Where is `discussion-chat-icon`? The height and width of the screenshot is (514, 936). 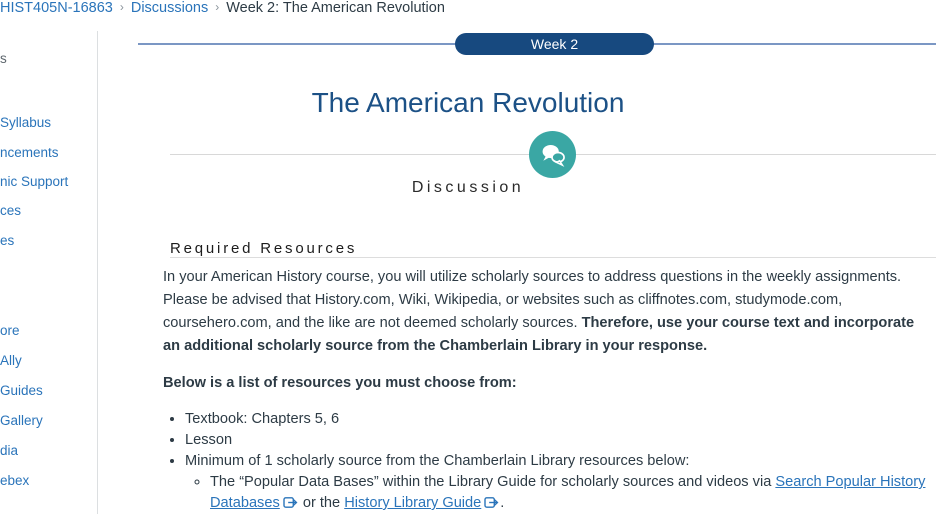 discussion-chat-icon is located at coordinates (552, 154).